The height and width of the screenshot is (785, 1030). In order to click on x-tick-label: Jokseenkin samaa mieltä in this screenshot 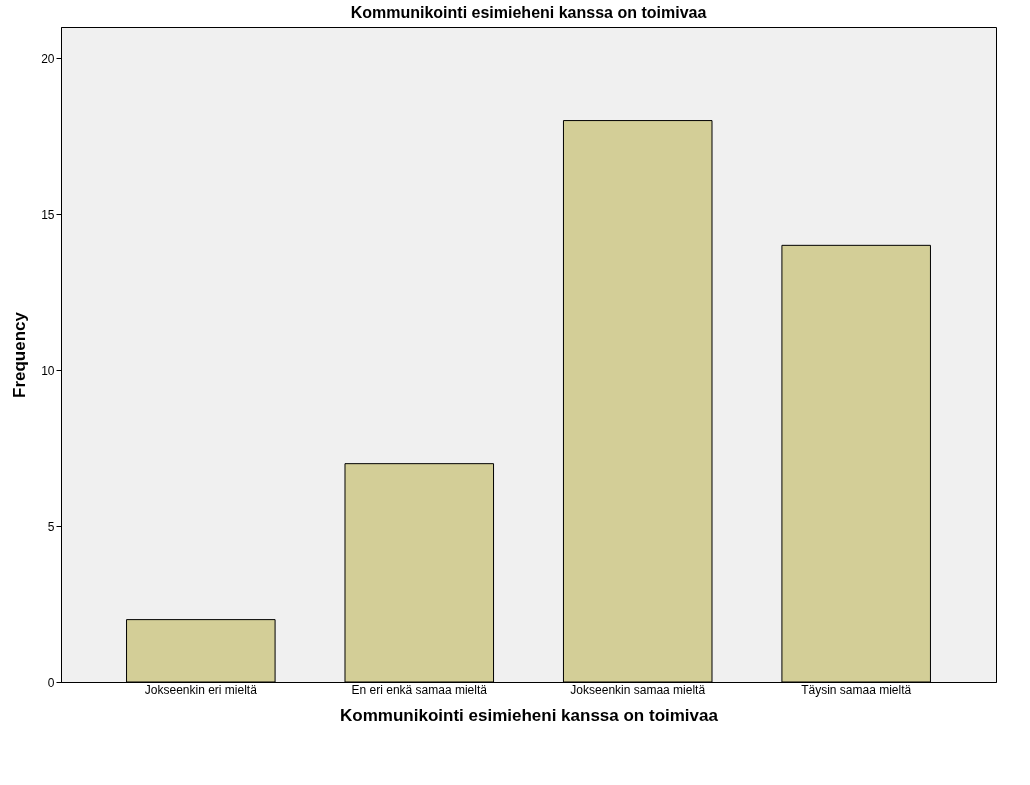, I will do `click(638, 689)`.